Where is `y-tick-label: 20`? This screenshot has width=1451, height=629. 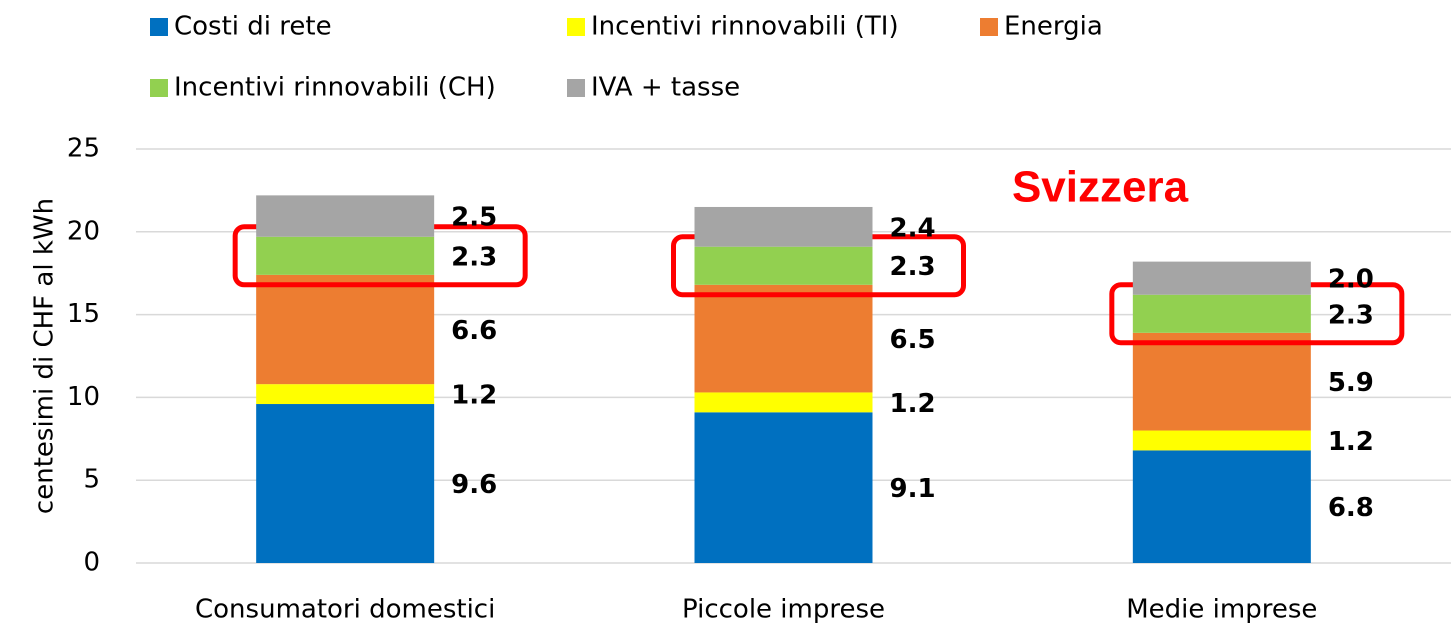
y-tick-label: 20 is located at coordinates (83, 231).